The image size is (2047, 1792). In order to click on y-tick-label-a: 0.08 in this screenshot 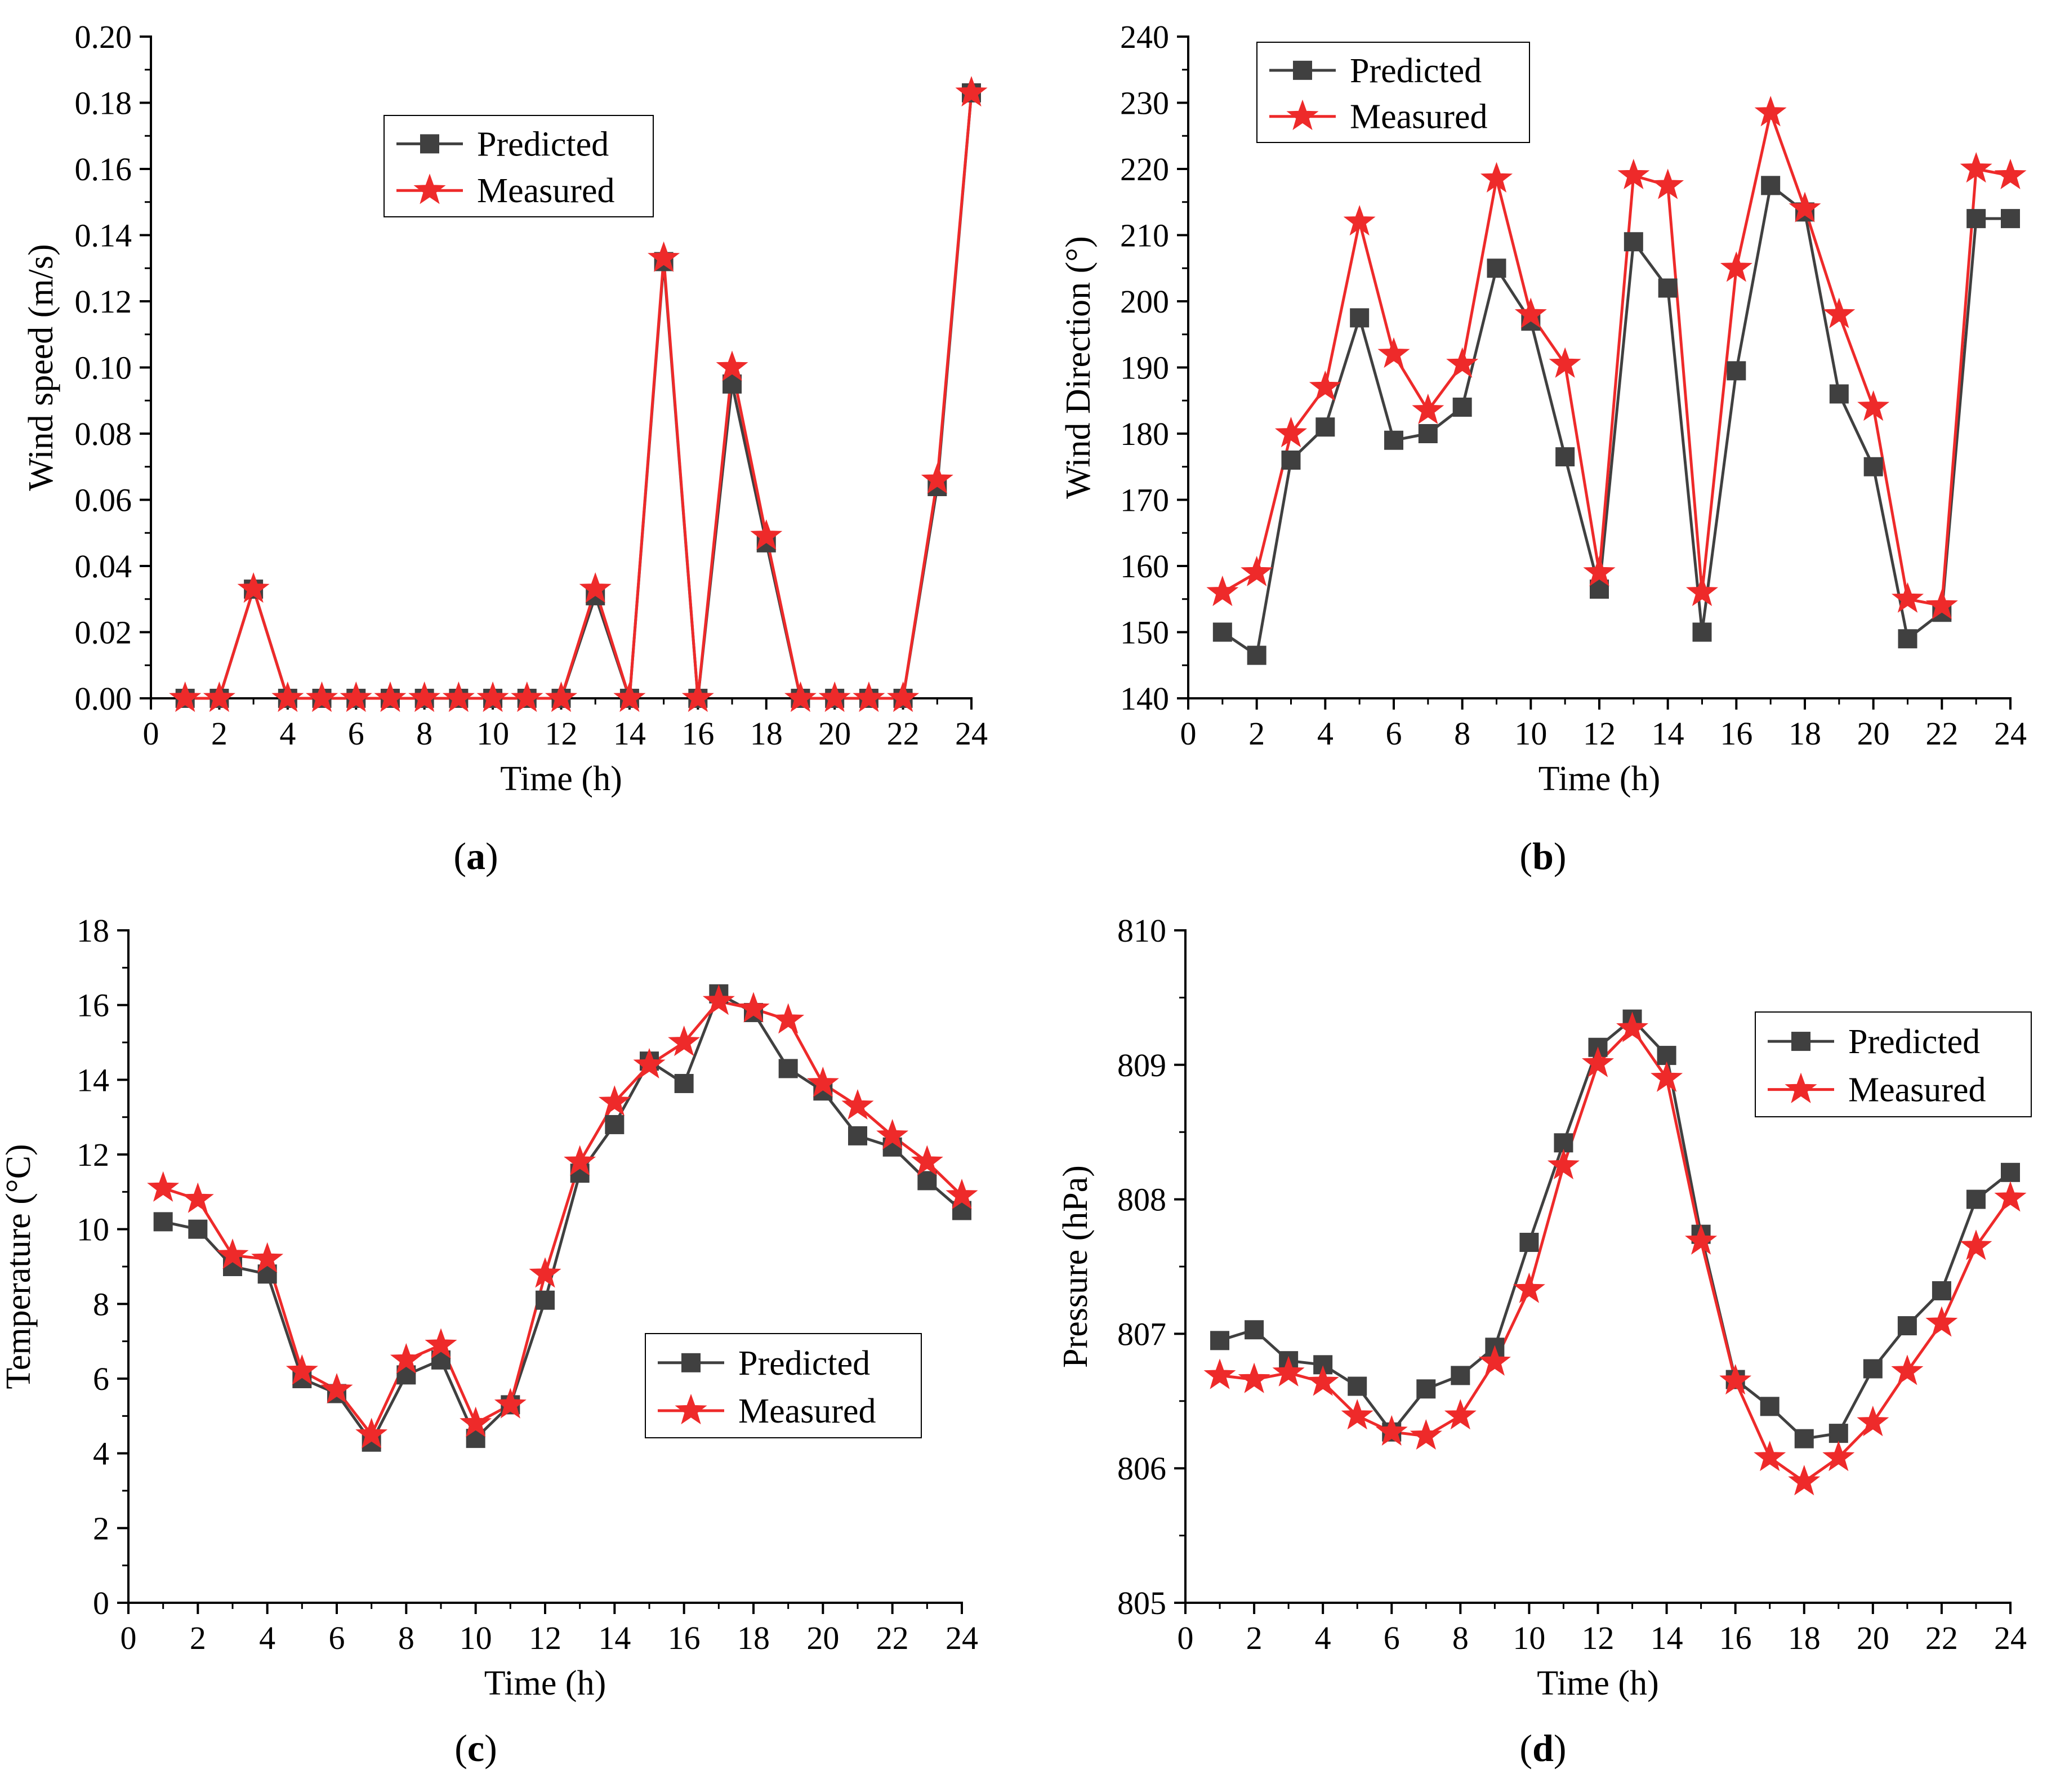, I will do `click(103, 434)`.